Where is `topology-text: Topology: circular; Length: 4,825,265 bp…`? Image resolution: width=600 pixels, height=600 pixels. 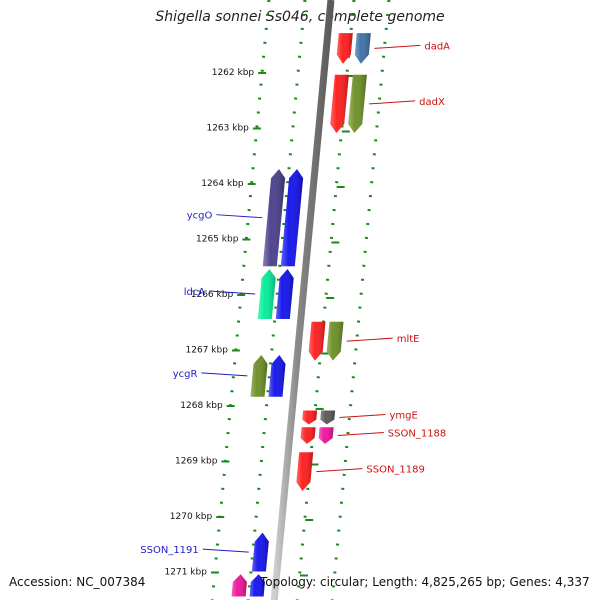 topology-text: Topology: circular; Length: 4,825,265 bp… is located at coordinates (425, 582).